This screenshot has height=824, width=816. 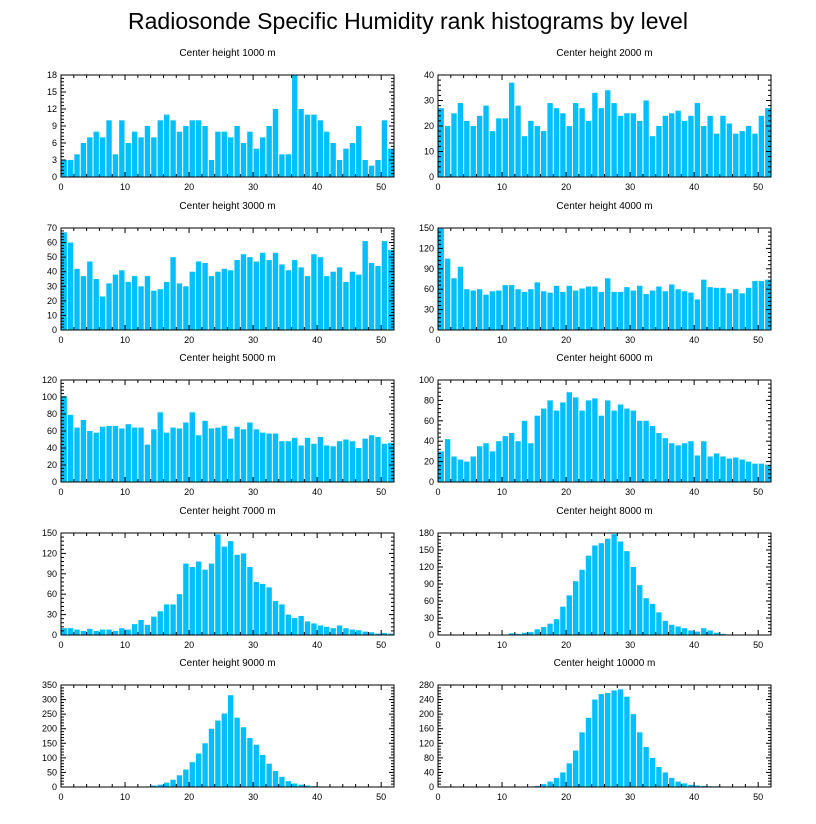 What do you see at coordinates (49, 685) in the screenshot?
I see `y-tick-label: 350` at bounding box center [49, 685].